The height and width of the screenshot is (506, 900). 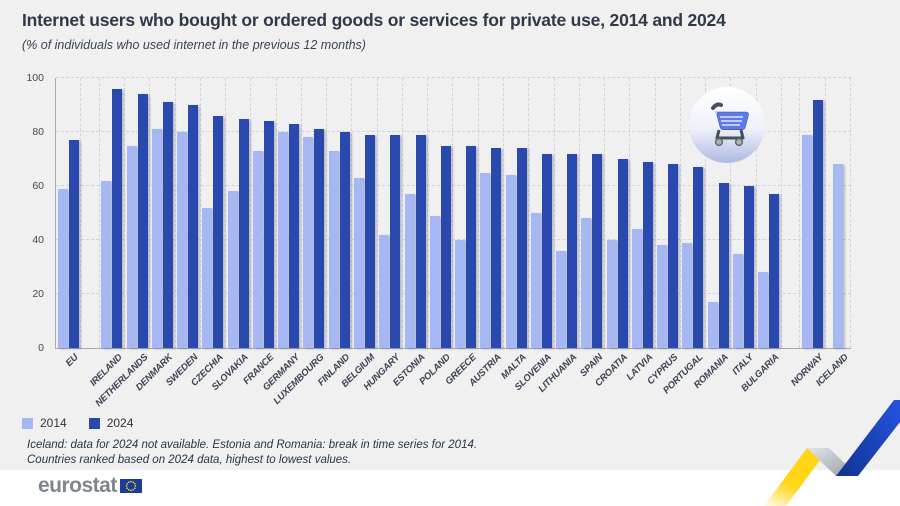 I want to click on eu-flag-icon, so click(x=130, y=486).